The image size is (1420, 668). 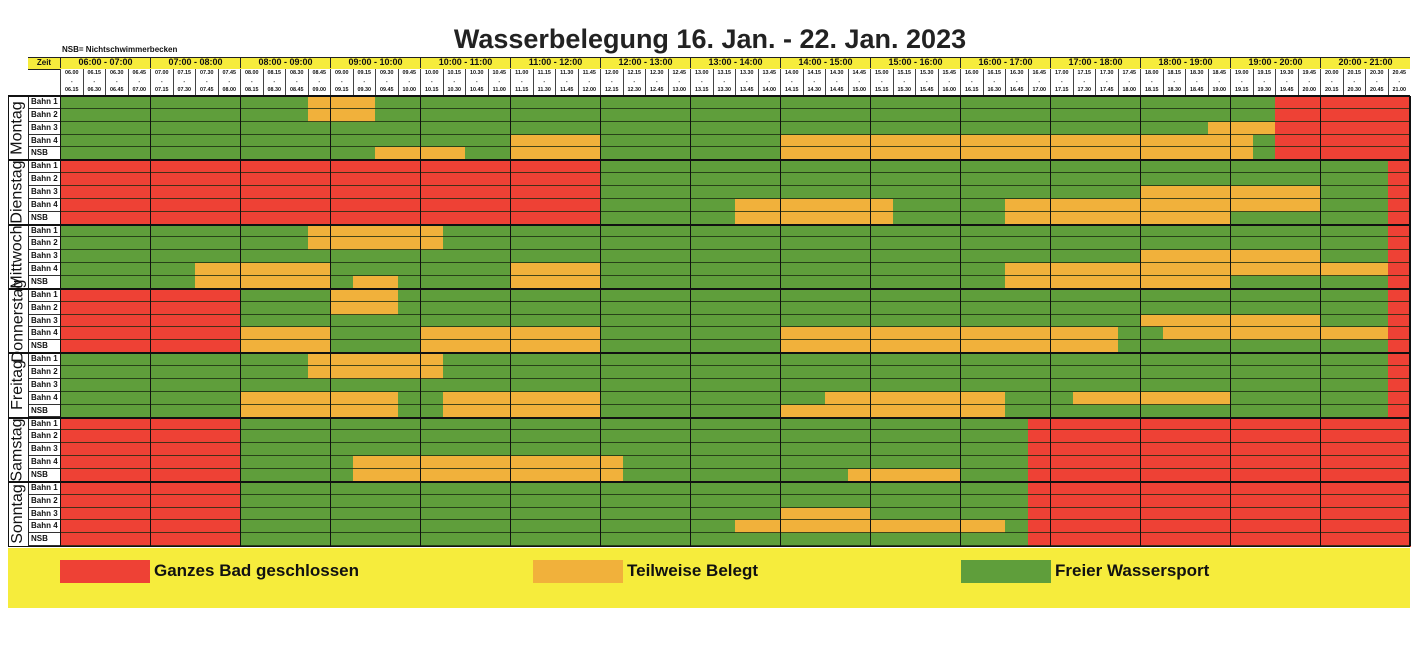 What do you see at coordinates (1095, 62) in the screenshot?
I see `hour-header: 17:00 - 18:00` at bounding box center [1095, 62].